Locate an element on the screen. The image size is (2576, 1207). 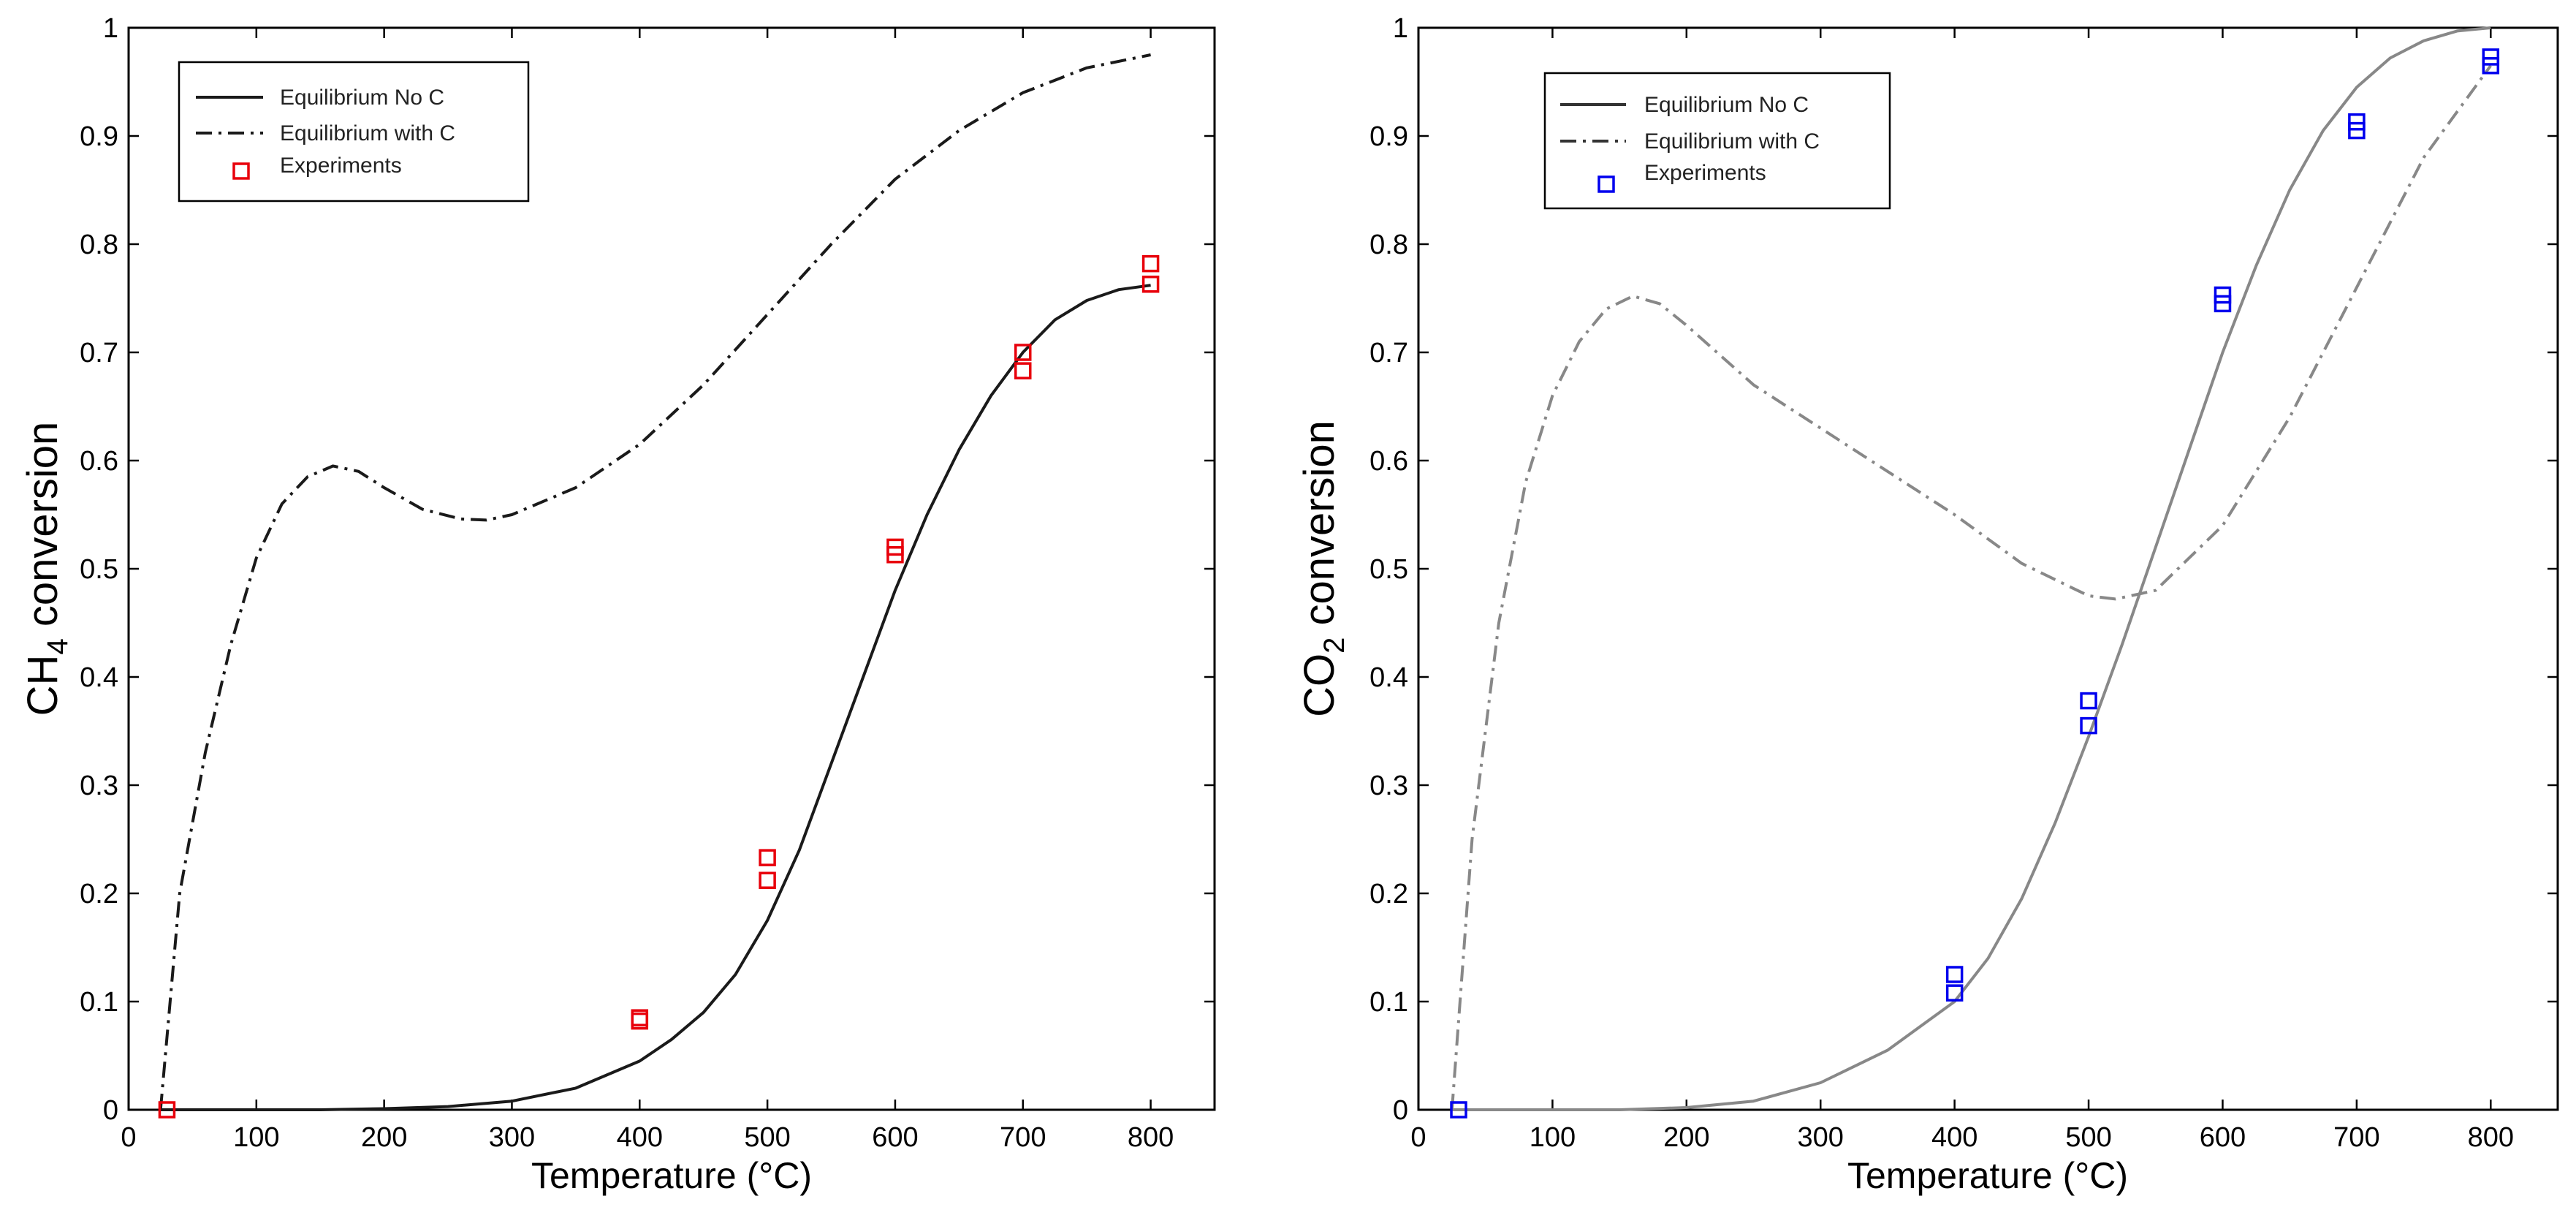
y-axis-title-main: CH is located at coordinates (43, 685).